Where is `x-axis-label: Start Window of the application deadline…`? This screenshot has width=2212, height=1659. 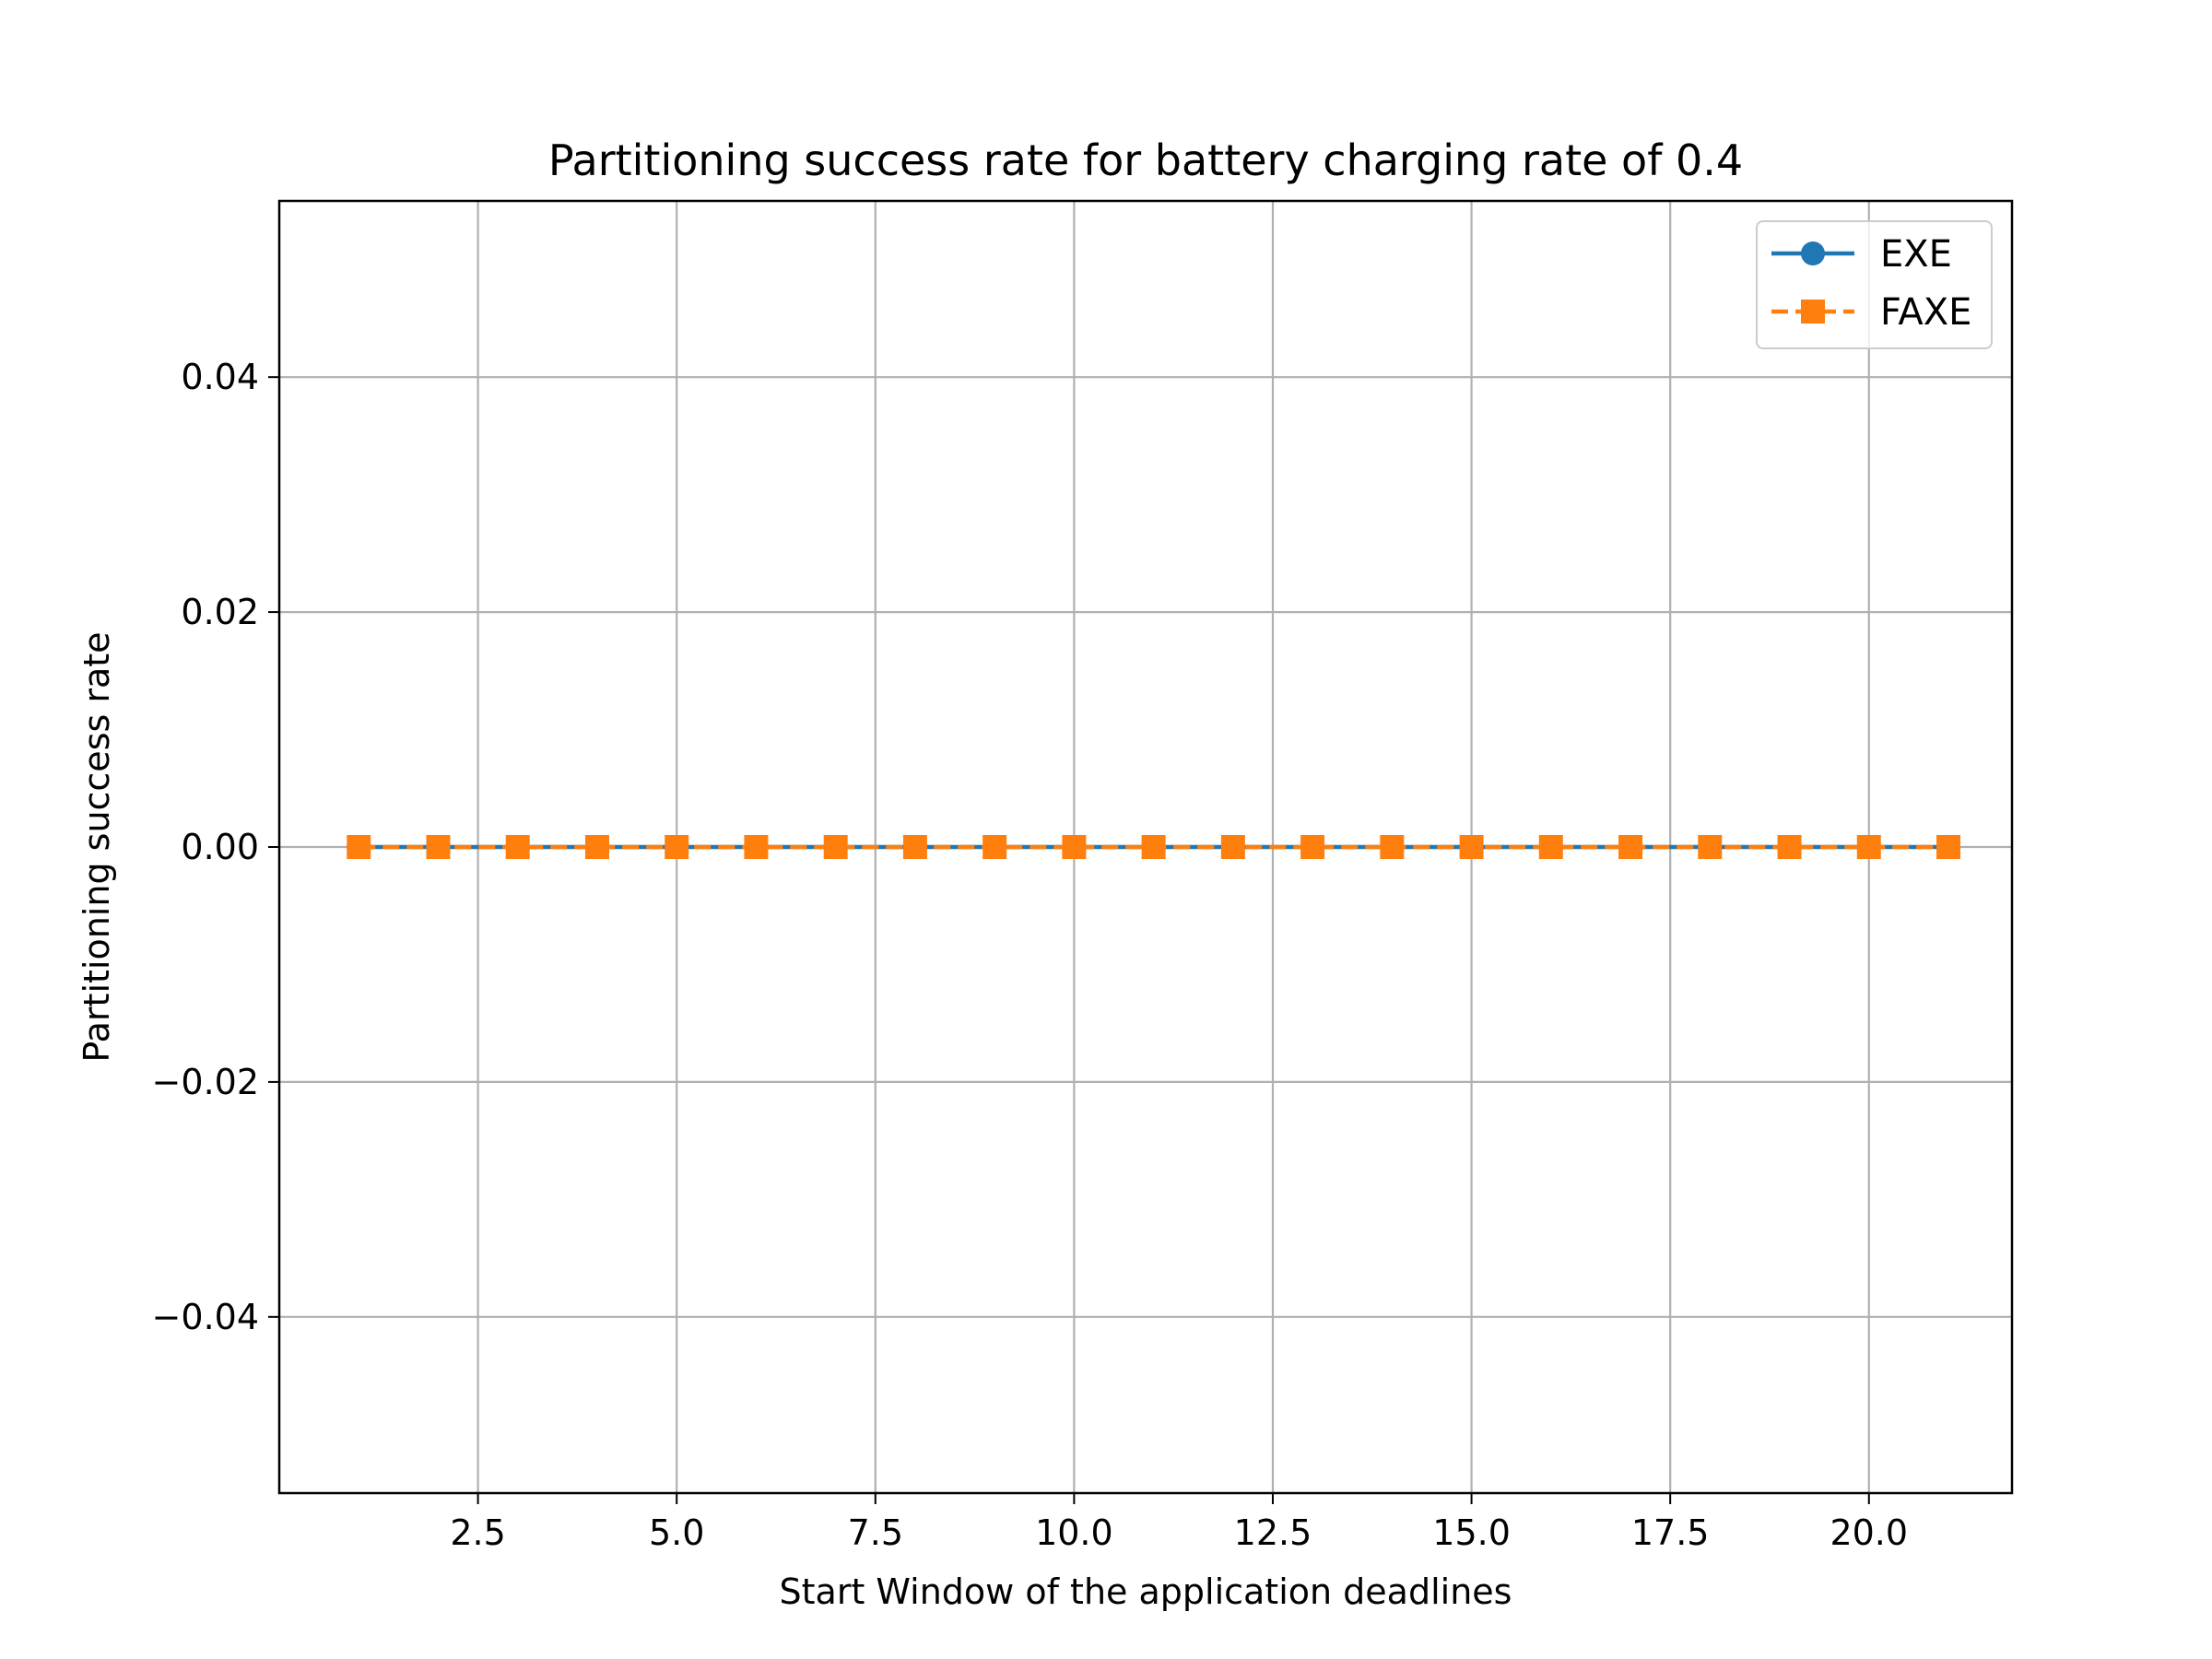
x-axis-label: Start Window of the application deadline… is located at coordinates (1146, 1591).